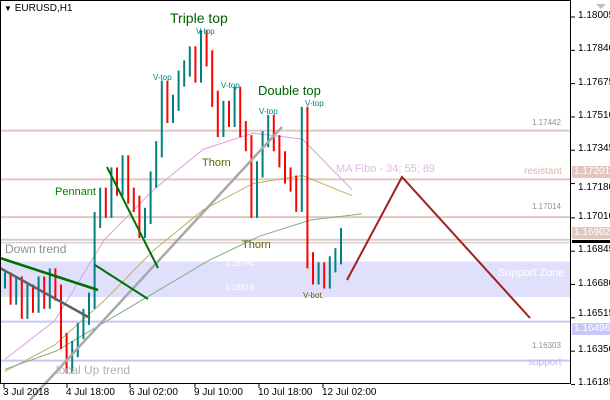  I want to click on resistant-label: resistant, so click(543, 171).